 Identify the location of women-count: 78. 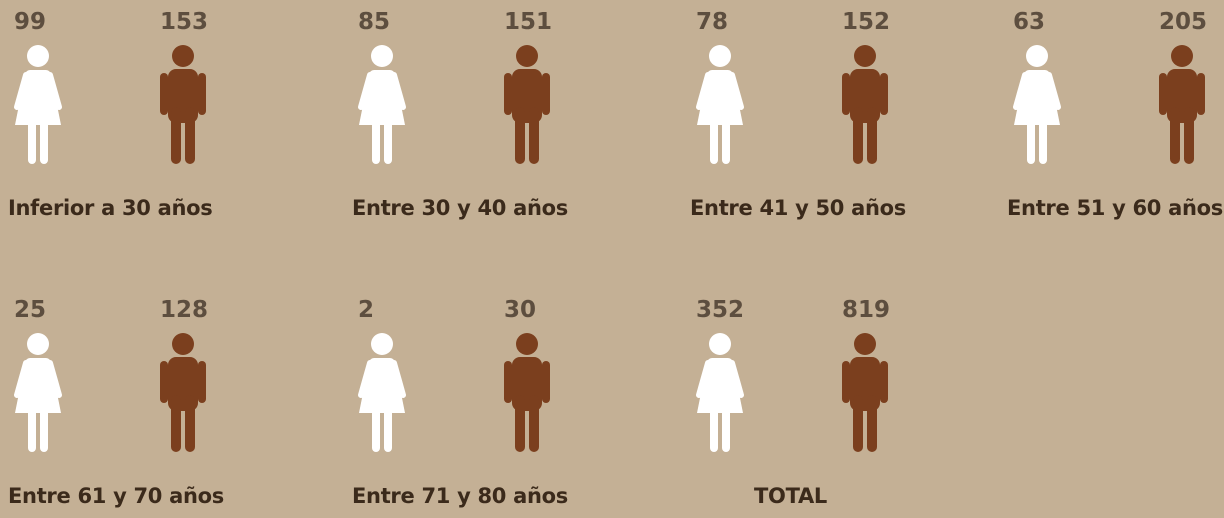
(712, 22).